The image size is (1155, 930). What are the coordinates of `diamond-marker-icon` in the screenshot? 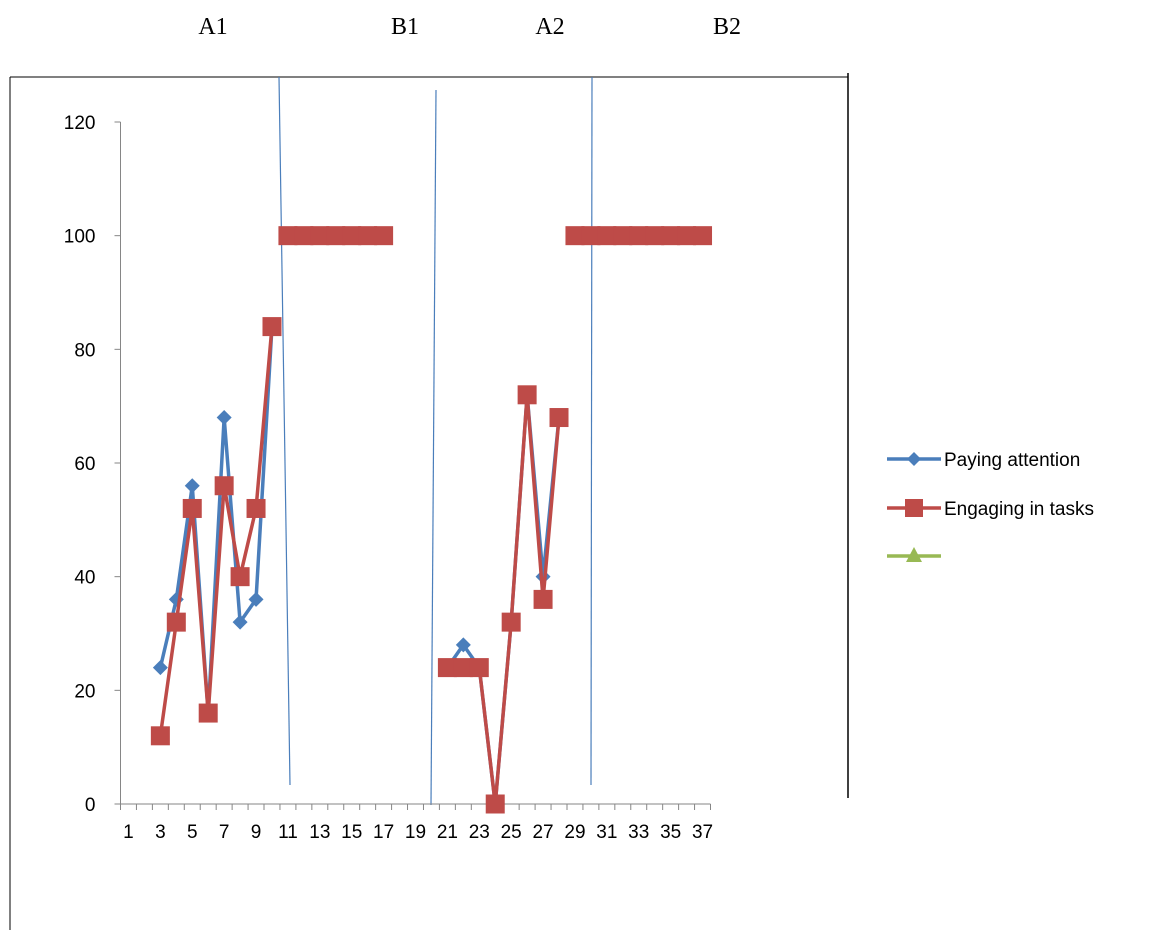 It's located at (914, 459).